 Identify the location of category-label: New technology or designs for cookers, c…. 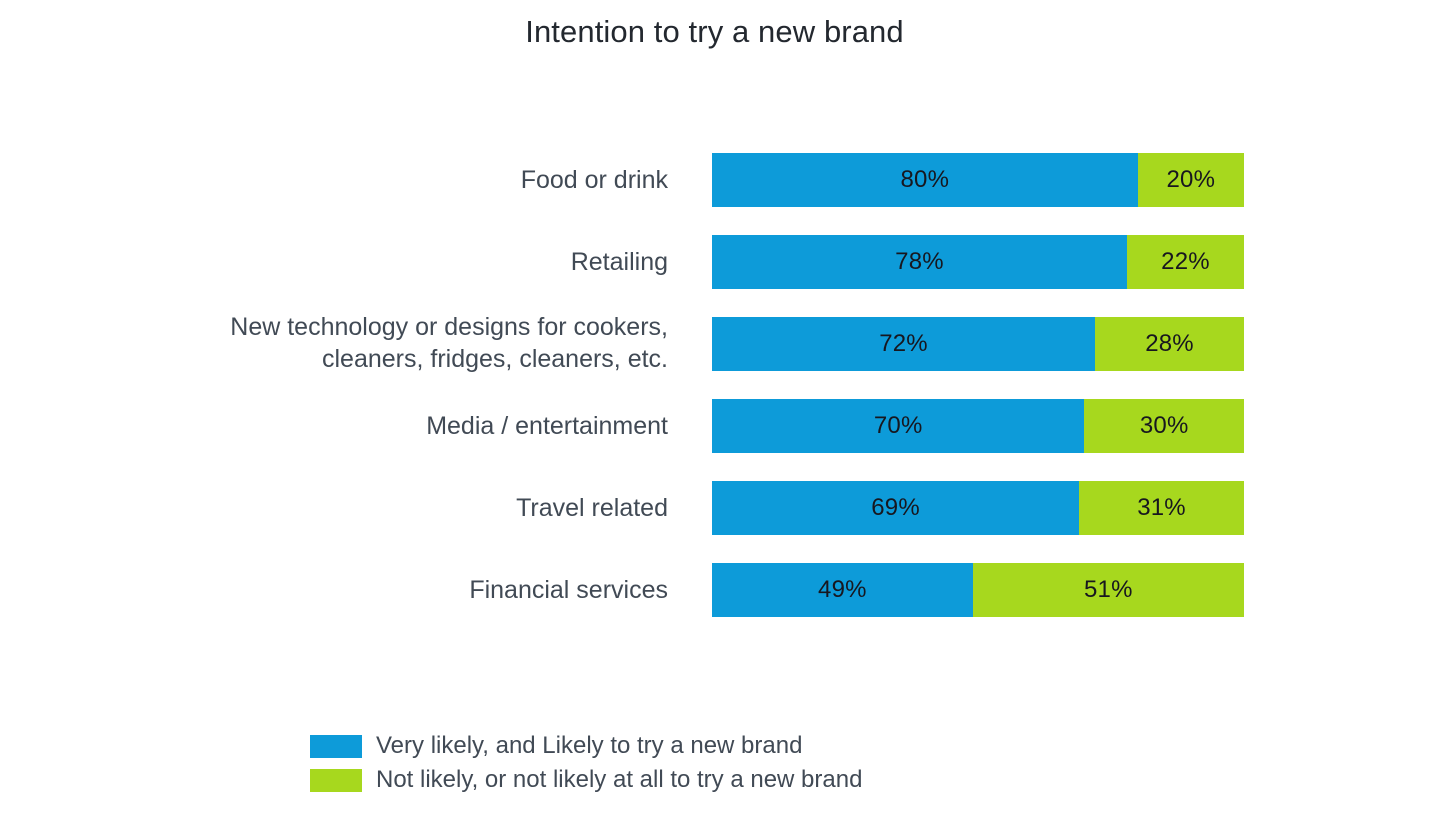
(449, 343).